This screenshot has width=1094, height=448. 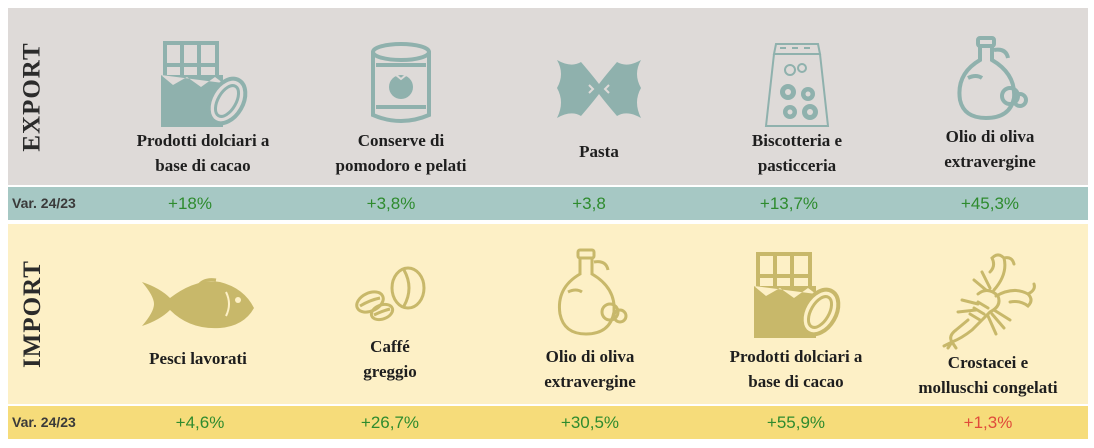 I want to click on export-variation-value: +45,3%, so click(x=990, y=203).